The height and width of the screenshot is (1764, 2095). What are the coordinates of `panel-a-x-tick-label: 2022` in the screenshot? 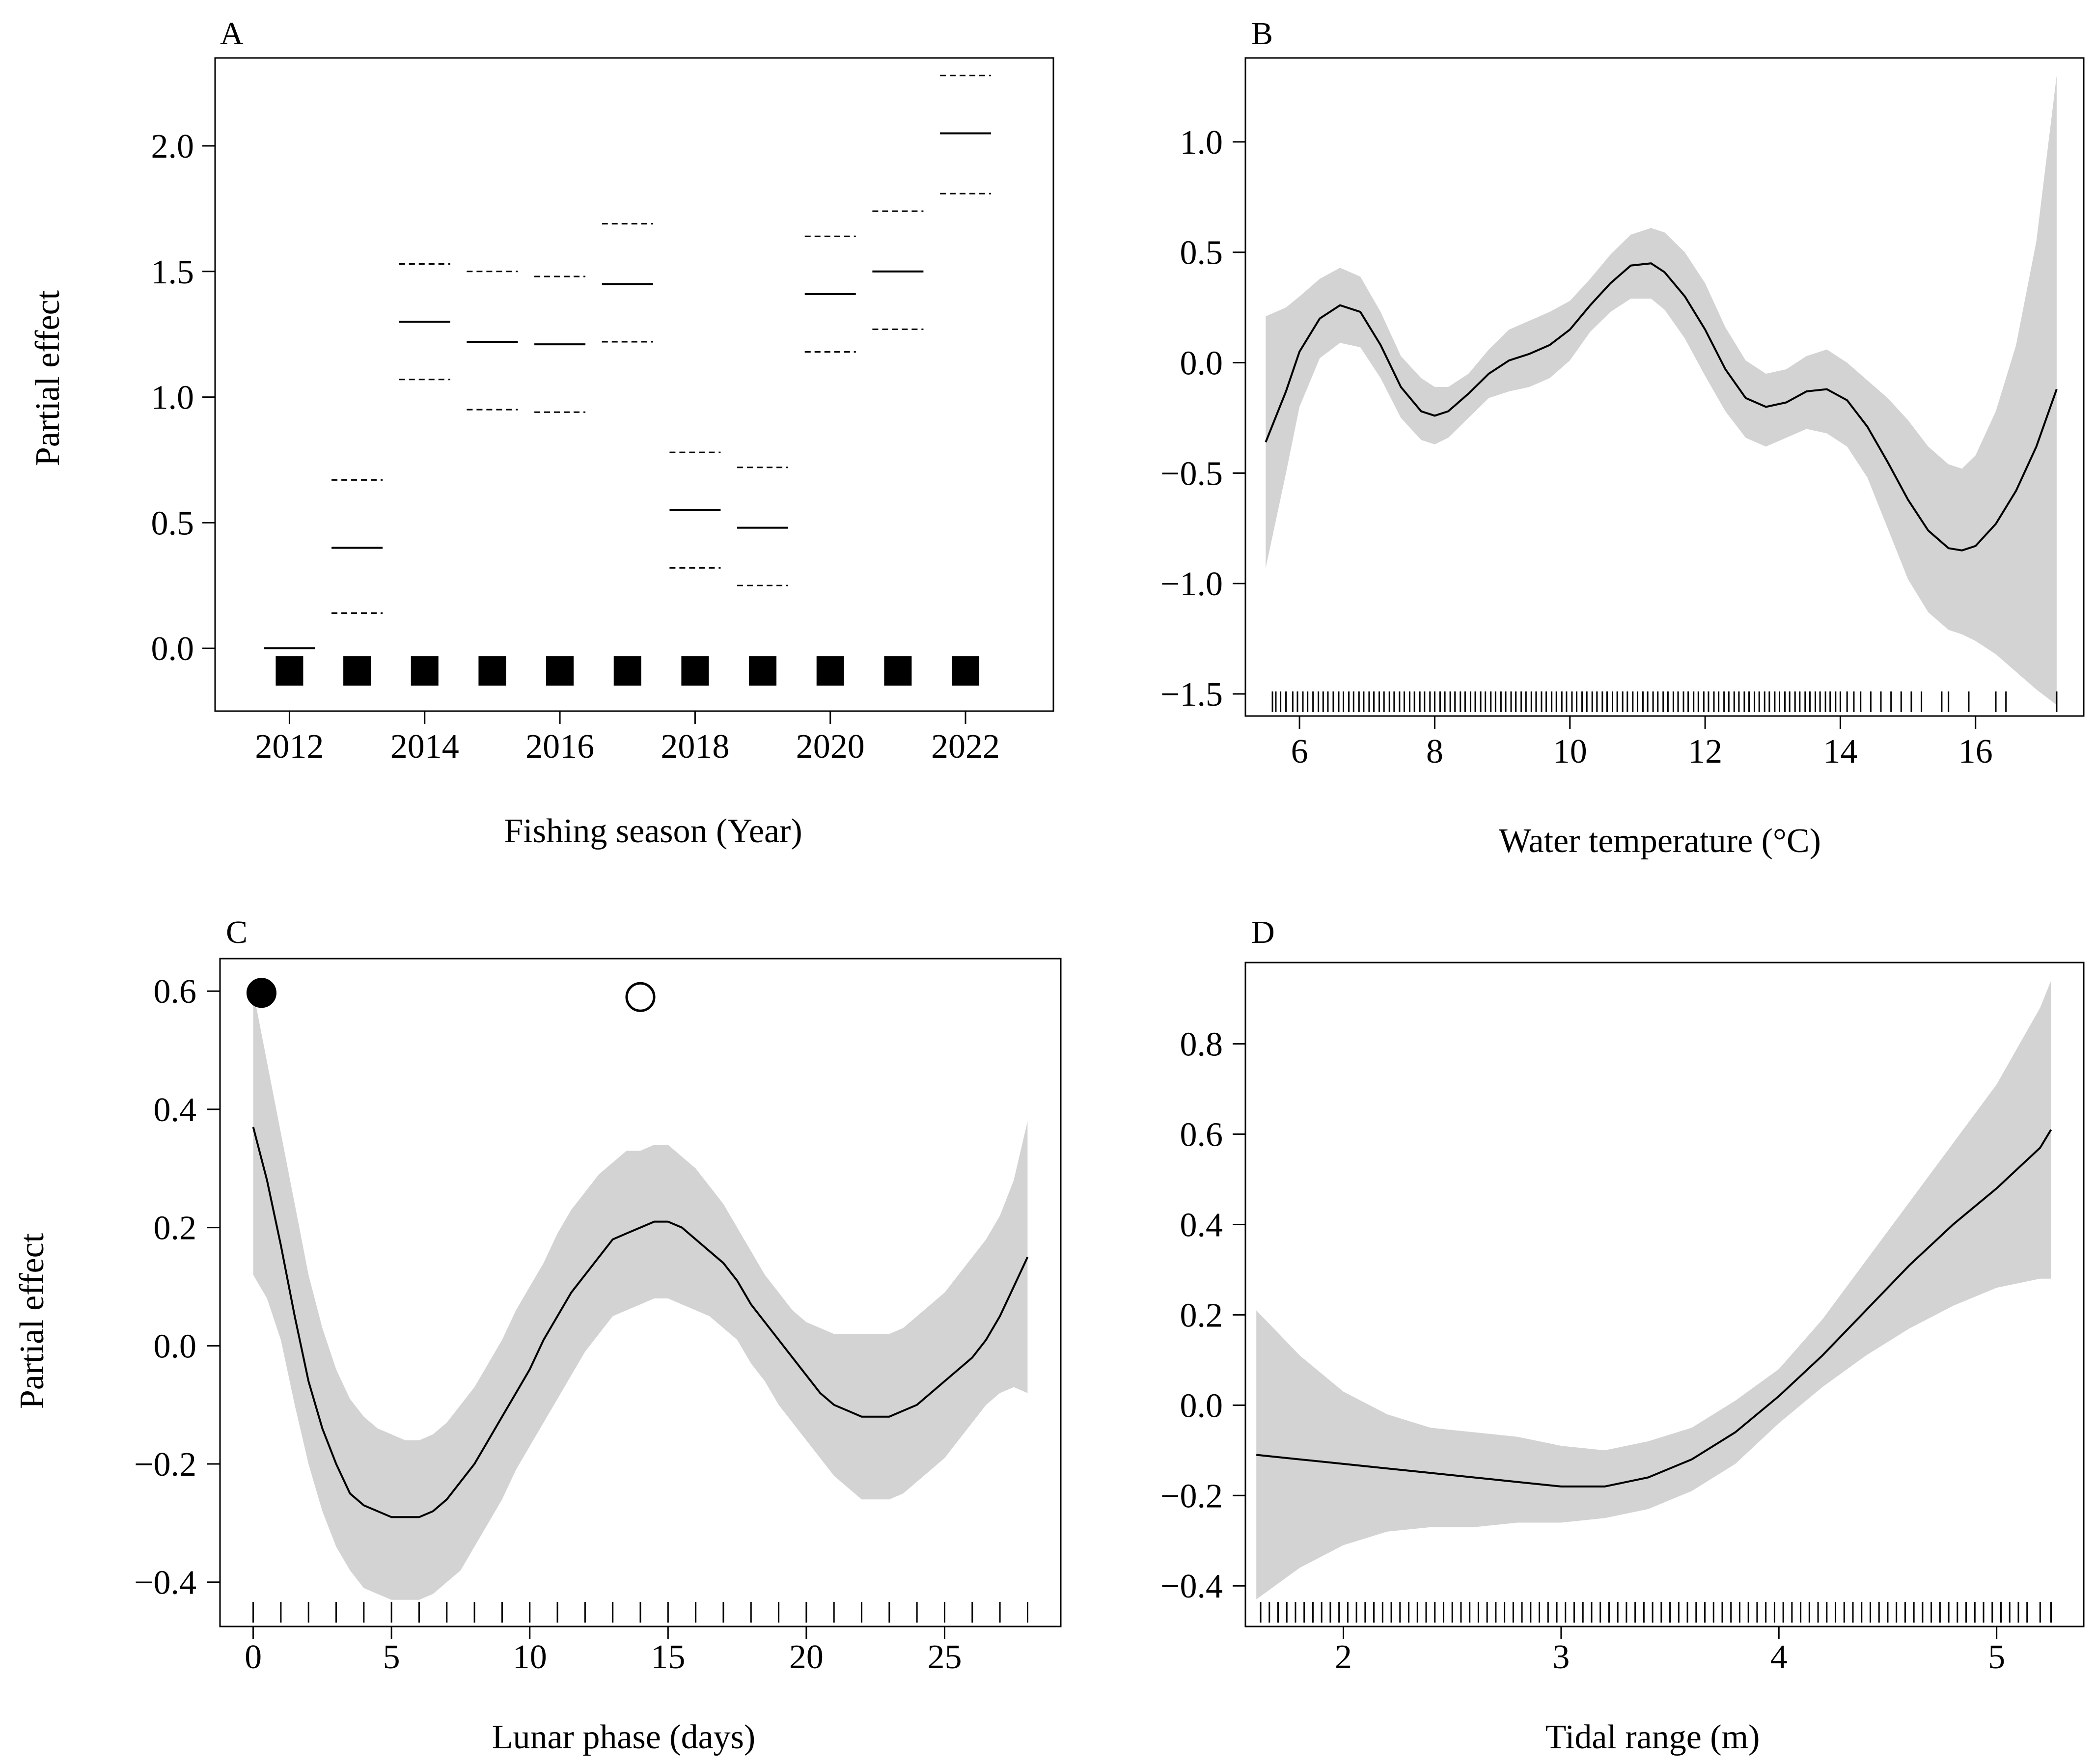 It's located at (965, 747).